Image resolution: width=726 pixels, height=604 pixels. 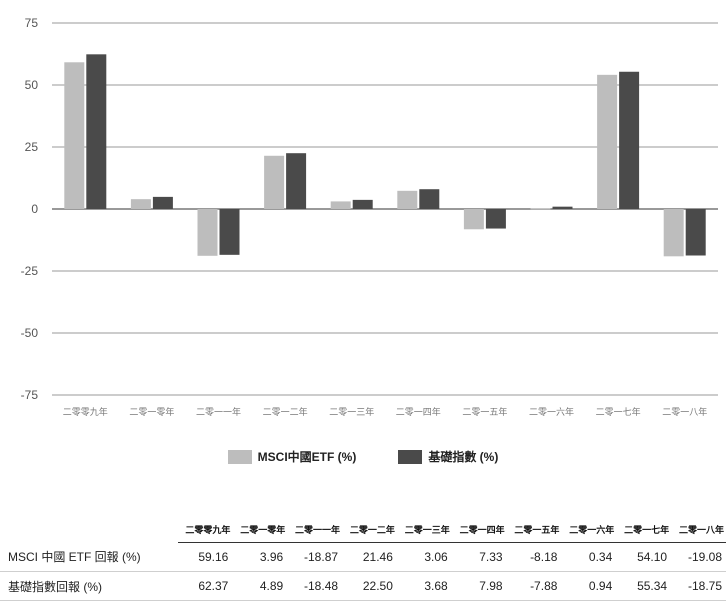 What do you see at coordinates (30, 209) in the screenshot?
I see `y-axis: 75 50 25 0 -25 -50 -75` at bounding box center [30, 209].